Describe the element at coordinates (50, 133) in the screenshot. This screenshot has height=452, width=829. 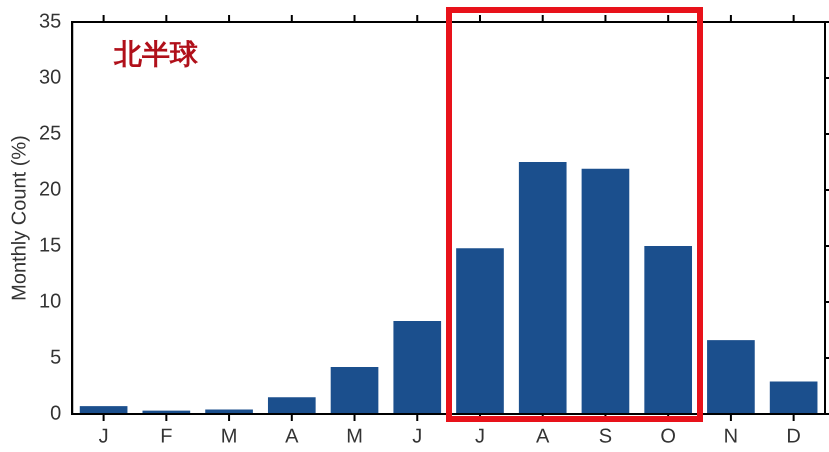
I see `y-tick-label: 25` at that location.